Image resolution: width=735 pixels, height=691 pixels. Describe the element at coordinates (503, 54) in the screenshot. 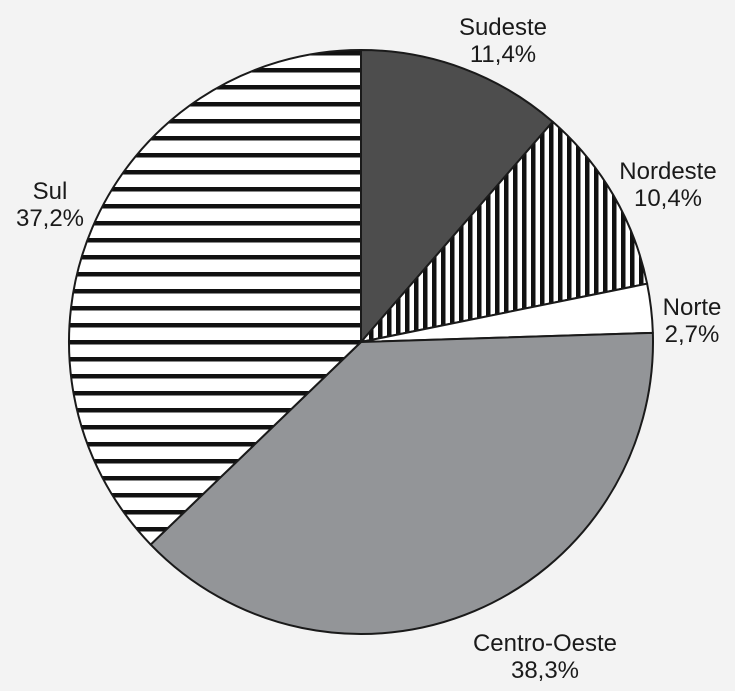

I see `label-sudeste-value: 11,4%` at that location.